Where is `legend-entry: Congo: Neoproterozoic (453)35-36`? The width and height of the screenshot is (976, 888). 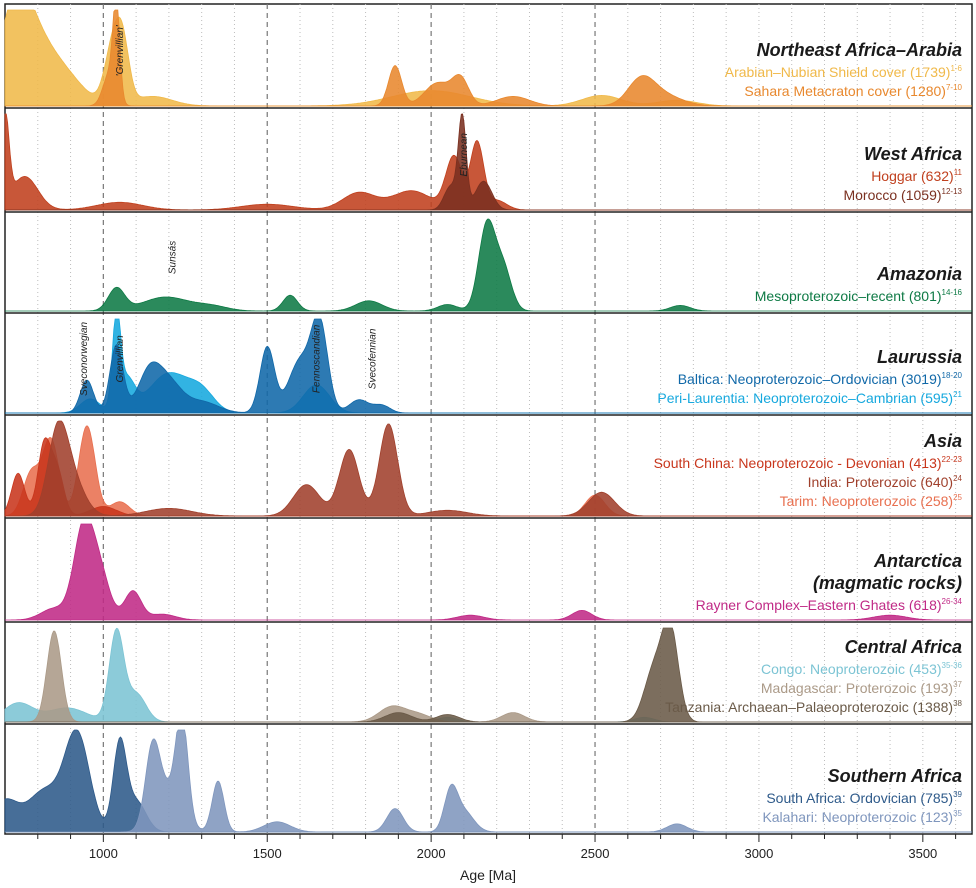
legend-entry: Congo: Neoproterozoic (453)35-36 is located at coordinates (862, 669).